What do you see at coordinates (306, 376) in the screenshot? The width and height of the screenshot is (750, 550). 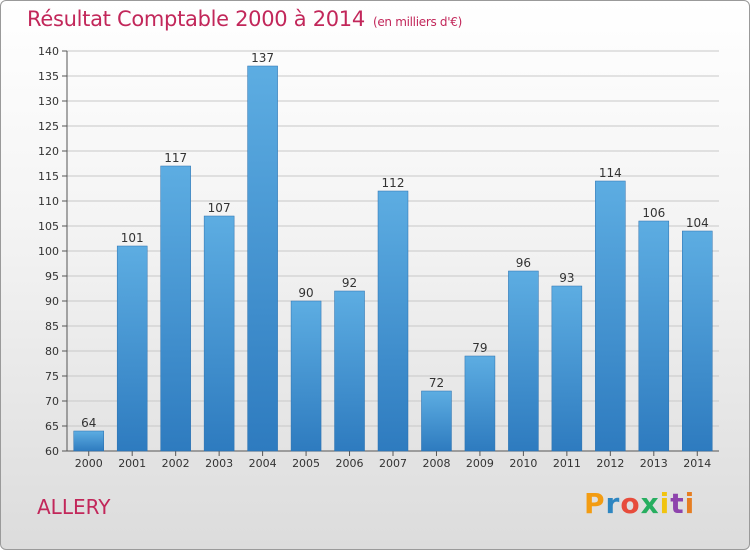 I see `bar-2005` at bounding box center [306, 376].